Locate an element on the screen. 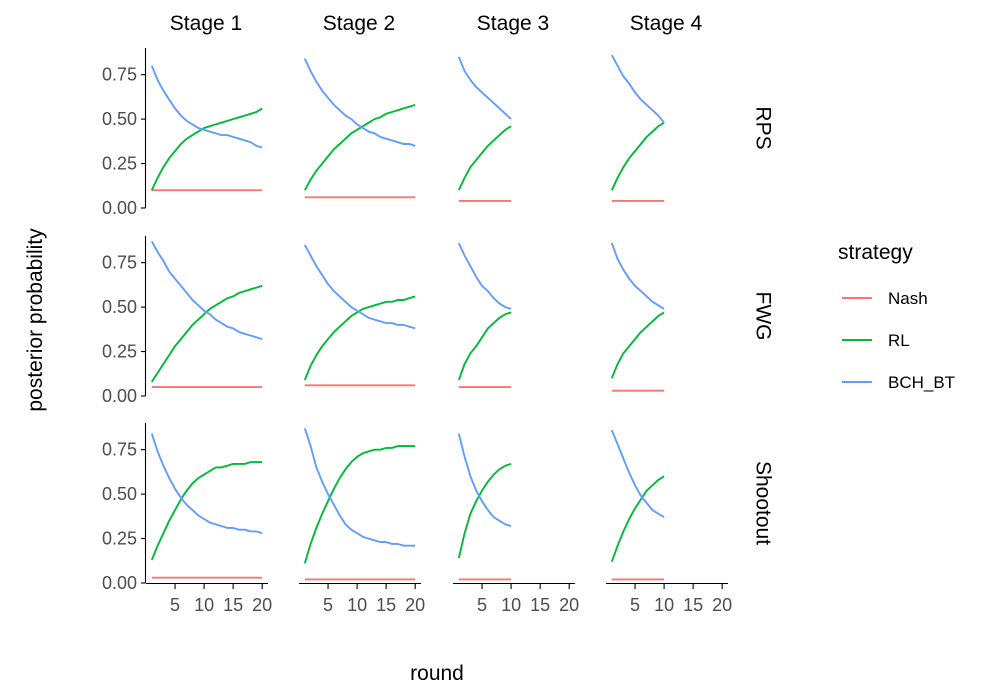 Image resolution: width=995 pixels, height=695 pixels. legend-item-bch-bt: BCH_BT is located at coordinates (898, 382).